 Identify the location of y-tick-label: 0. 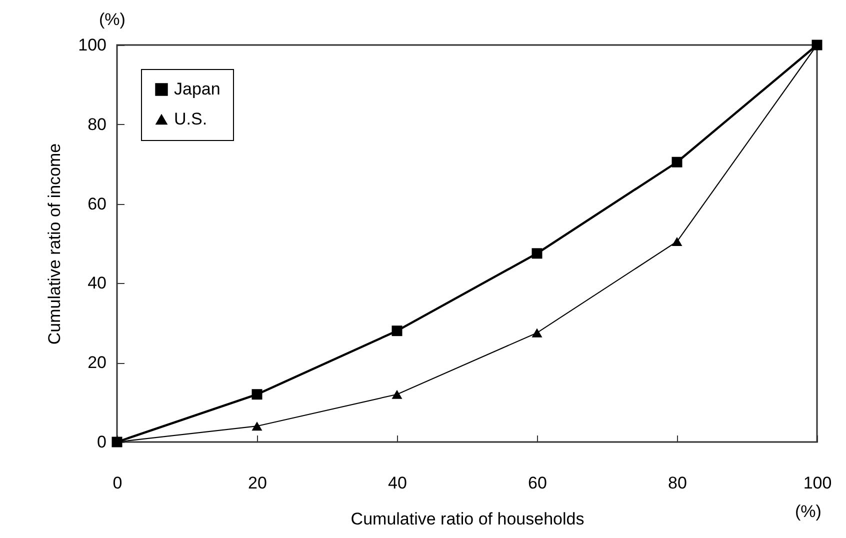
(101, 442).